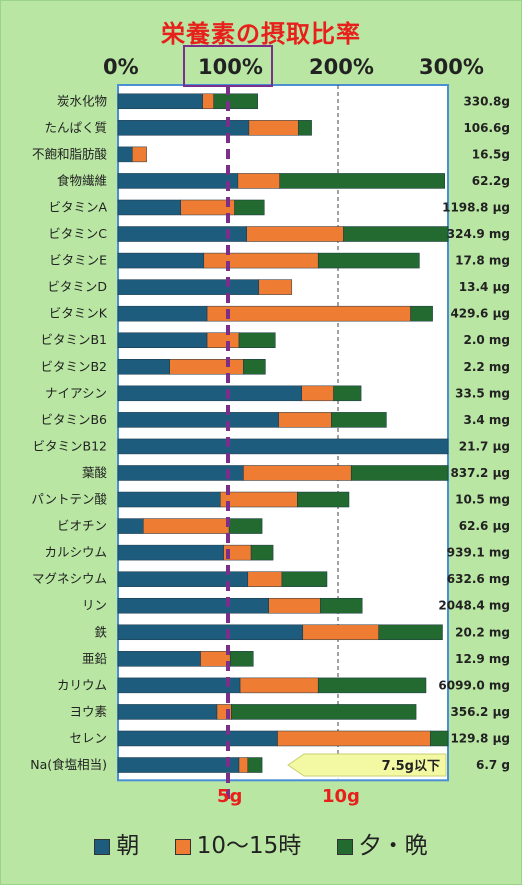  I want to click on row-label-18: マグネシウム, so click(69, 578).